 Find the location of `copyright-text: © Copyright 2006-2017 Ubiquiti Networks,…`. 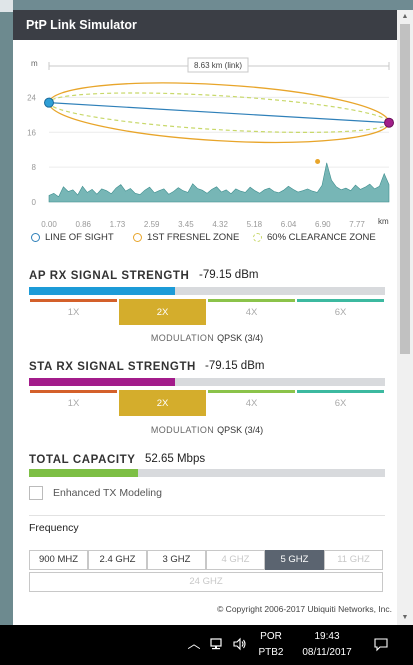

copyright-text: © Copyright 2006-2017 Ubiquiti Networks,… is located at coordinates (304, 609).